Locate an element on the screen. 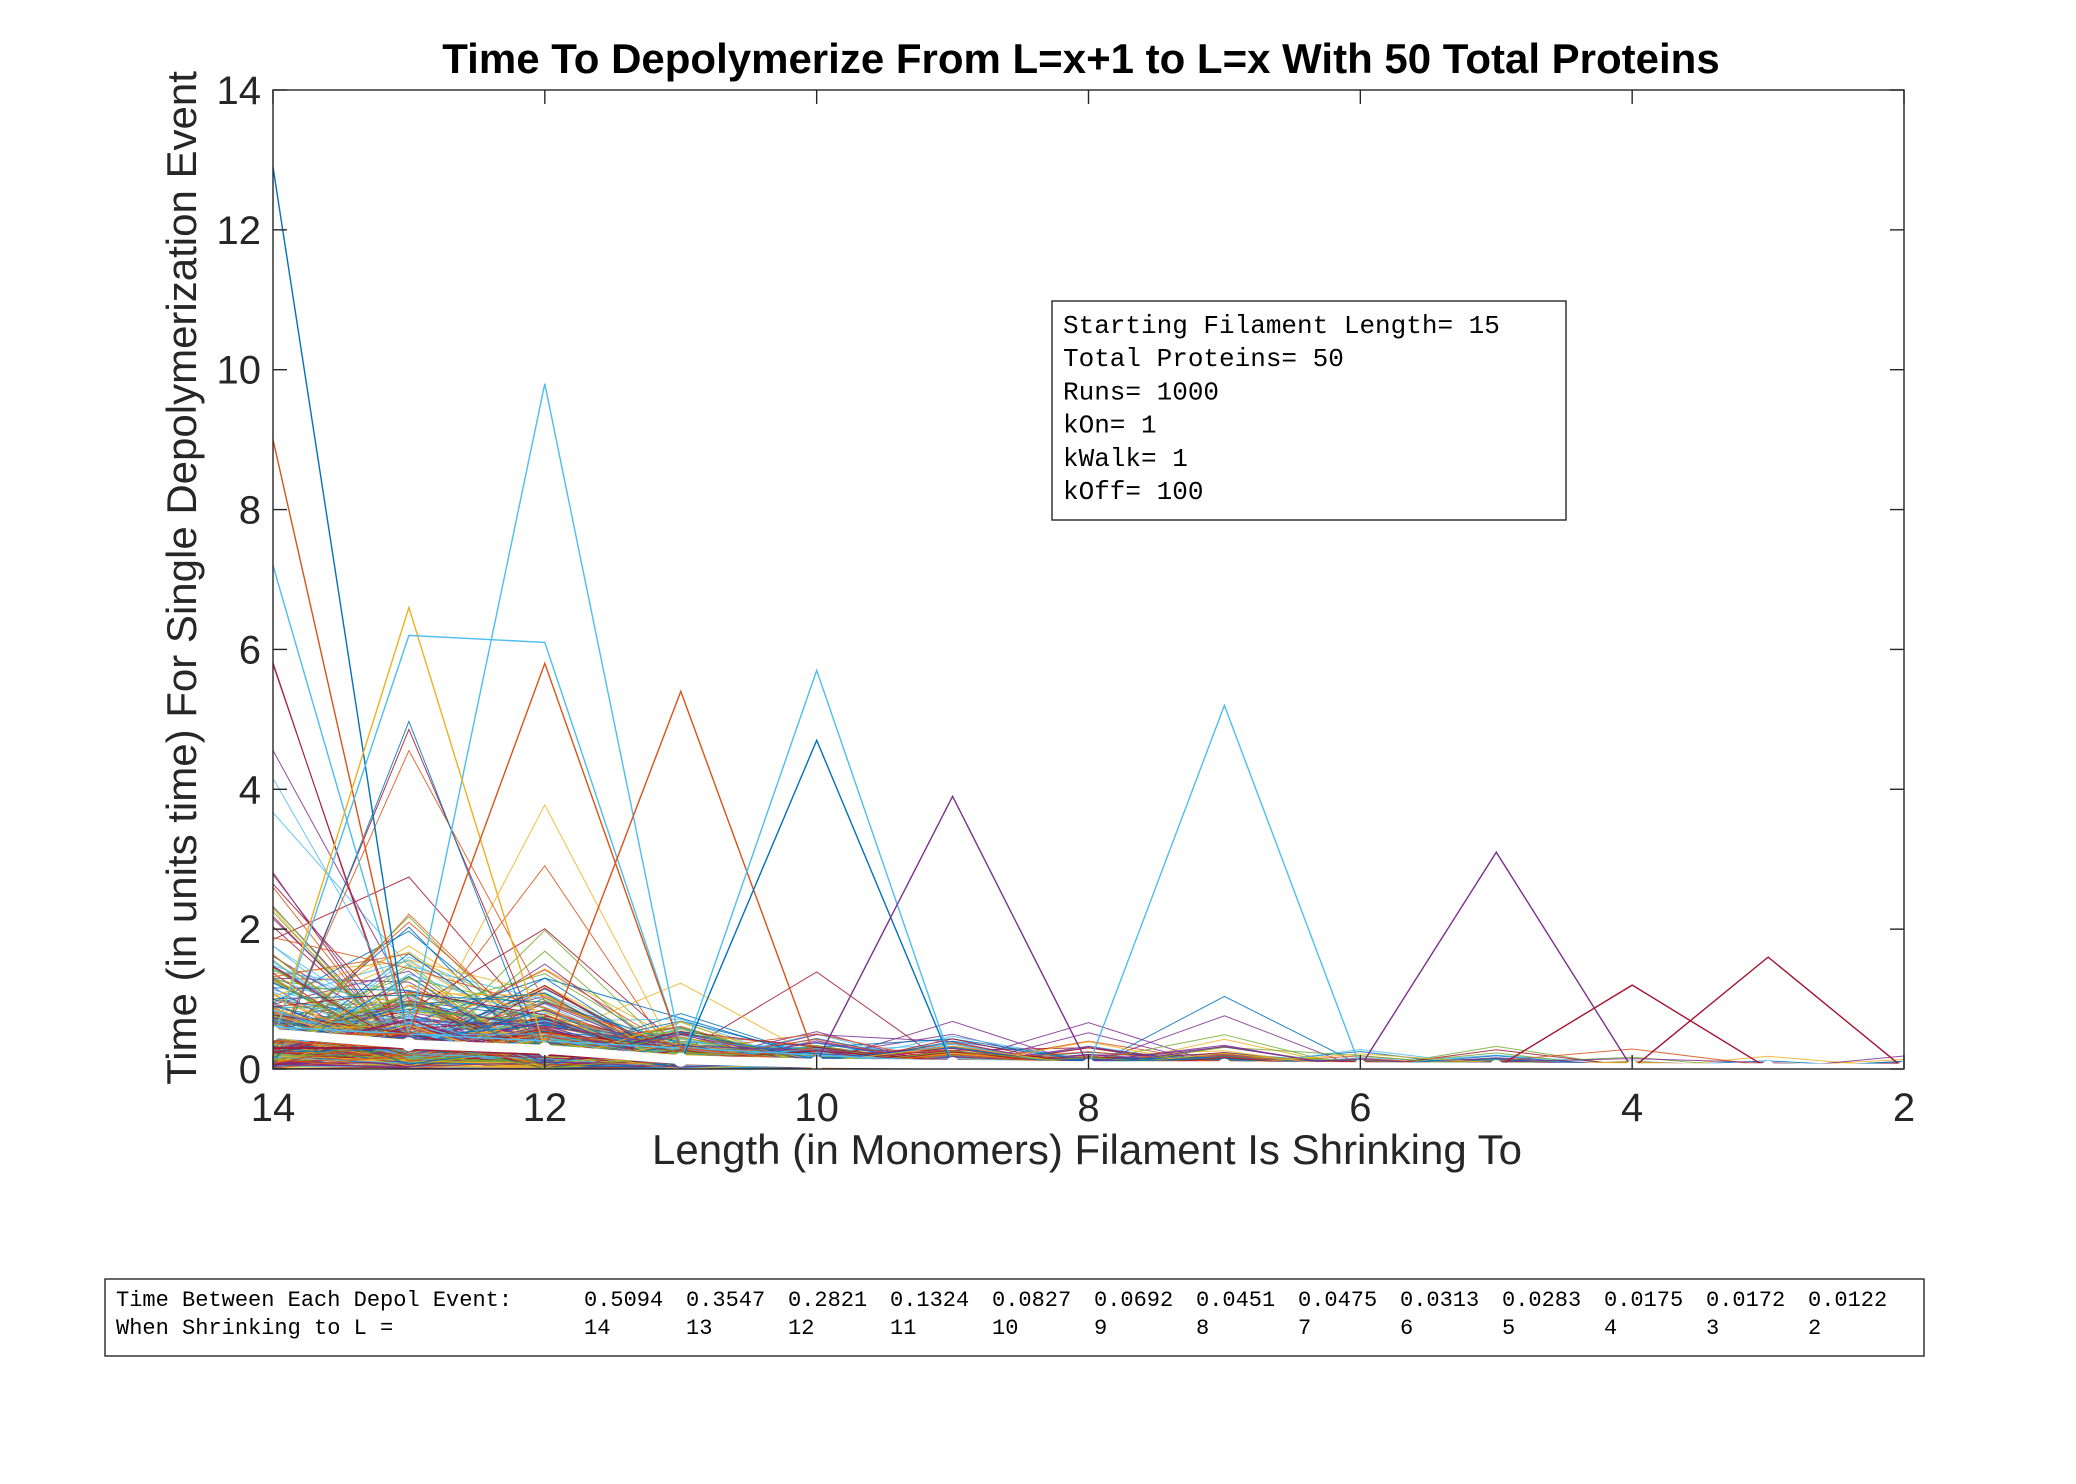  summary-length-value: 12 is located at coordinates (801, 1328).